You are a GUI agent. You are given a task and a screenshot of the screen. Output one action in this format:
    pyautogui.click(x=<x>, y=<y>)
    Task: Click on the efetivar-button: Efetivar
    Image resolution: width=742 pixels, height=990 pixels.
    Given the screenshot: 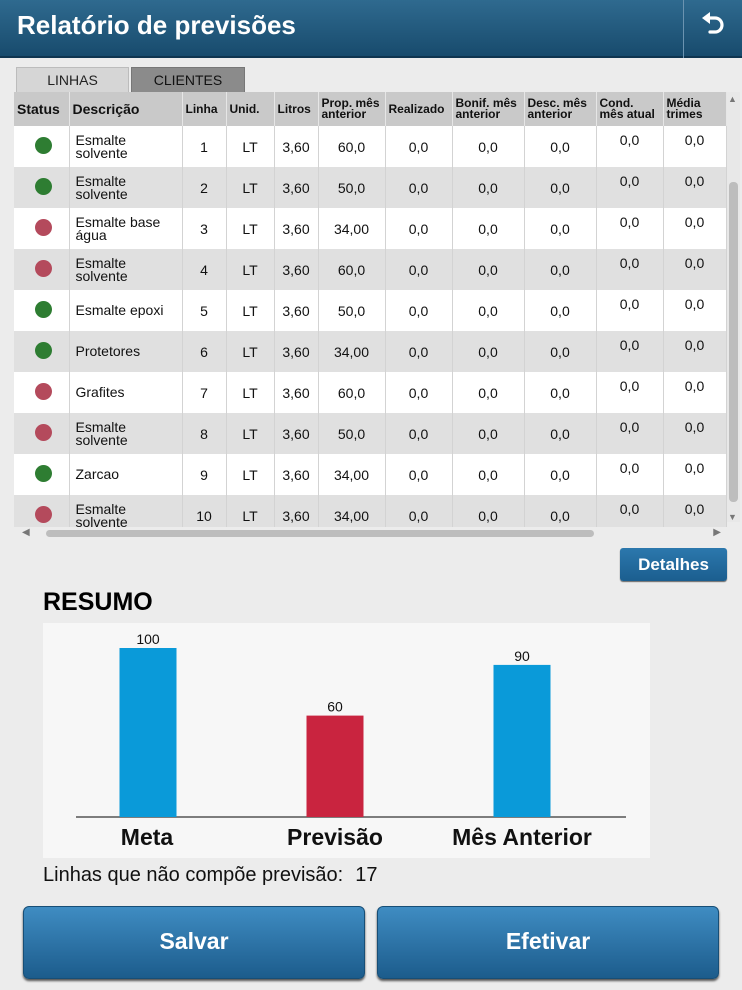 What is the action you would take?
    pyautogui.click(x=548, y=942)
    